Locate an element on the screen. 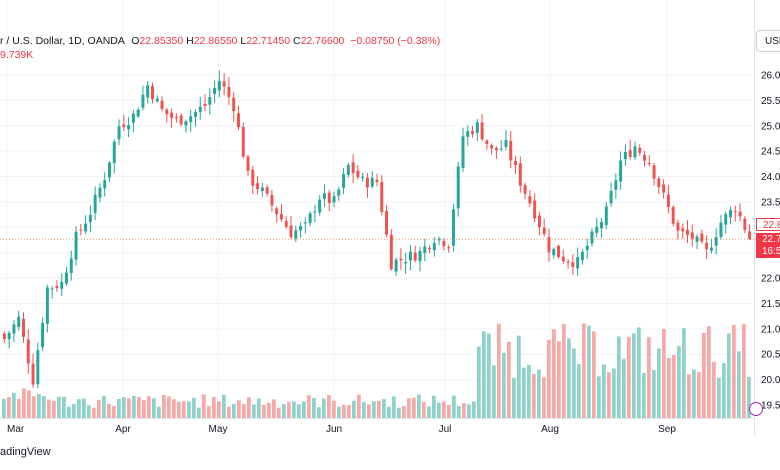 This screenshot has height=470, width=780. y-tick-label: 26.0 is located at coordinates (770, 76).